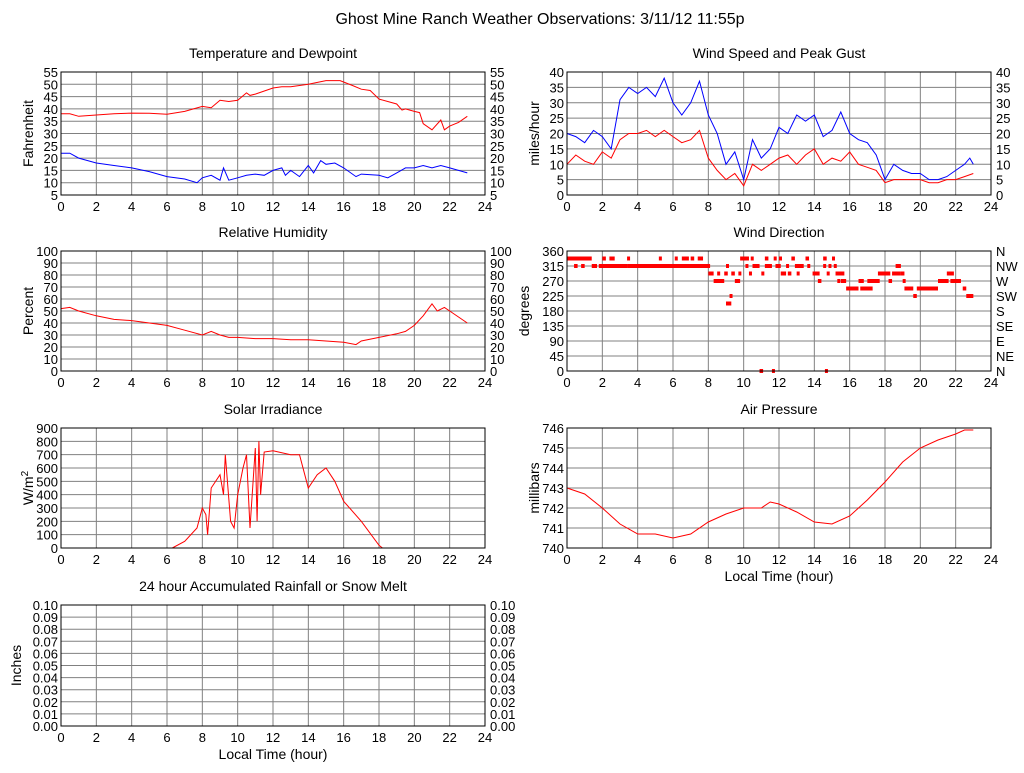 This screenshot has height=773, width=1024. What do you see at coordinates (1003, 118) in the screenshot?
I see `y-right-tick-label: 25` at bounding box center [1003, 118].